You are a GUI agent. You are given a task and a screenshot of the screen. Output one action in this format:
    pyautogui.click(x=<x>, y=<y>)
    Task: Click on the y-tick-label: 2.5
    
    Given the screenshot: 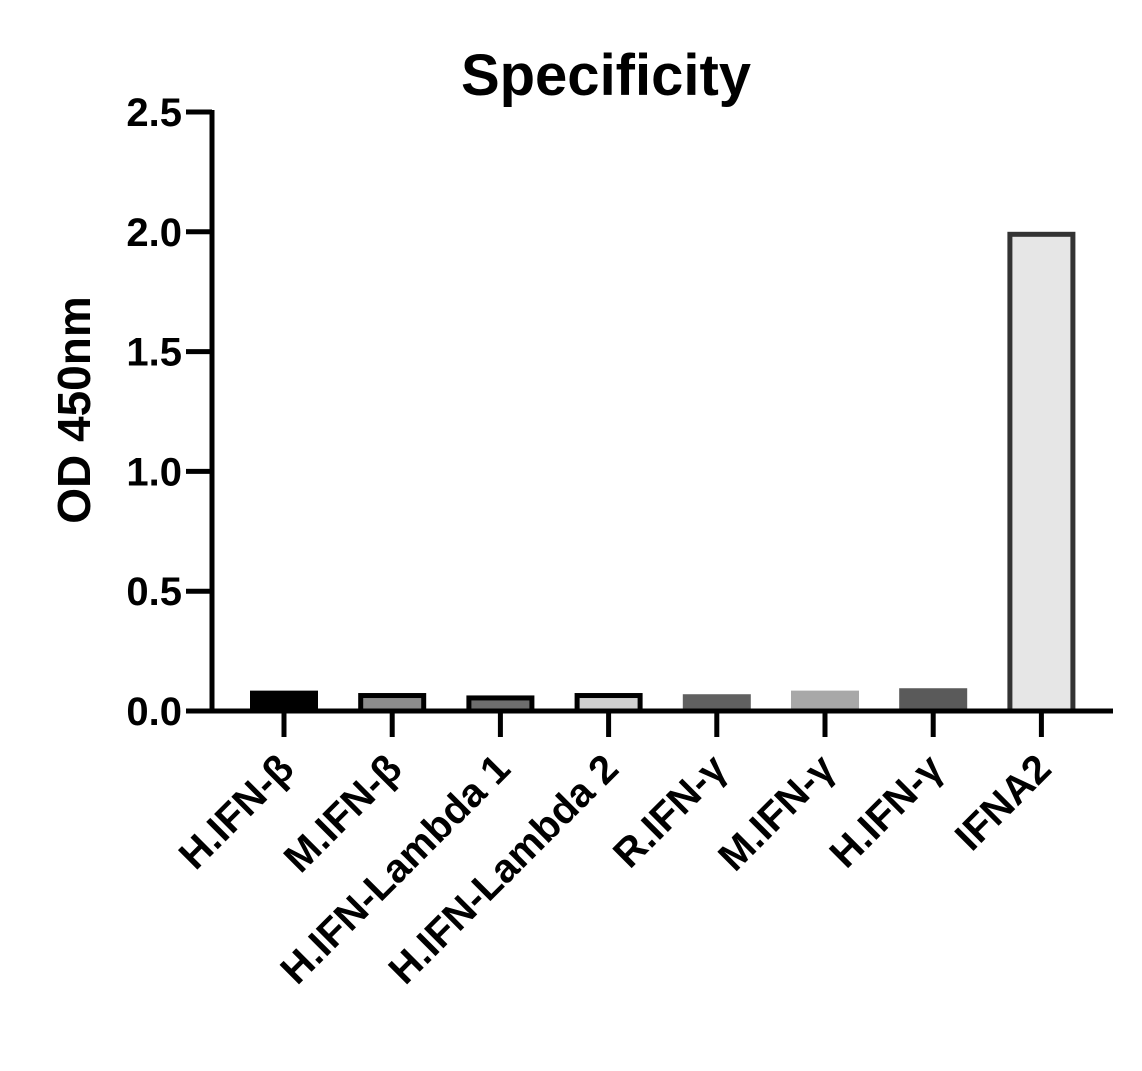 What is the action you would take?
    pyautogui.click(x=154, y=113)
    